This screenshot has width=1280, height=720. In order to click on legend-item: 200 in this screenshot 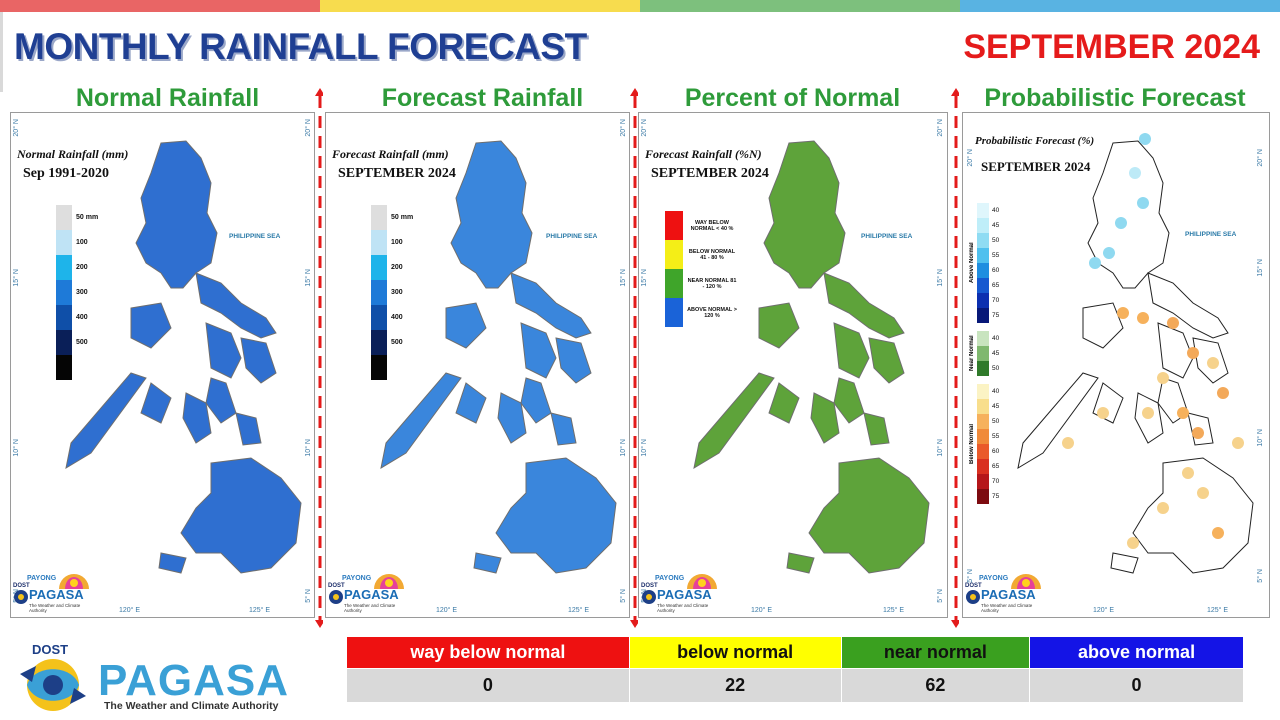, I will do `click(392, 267)`.